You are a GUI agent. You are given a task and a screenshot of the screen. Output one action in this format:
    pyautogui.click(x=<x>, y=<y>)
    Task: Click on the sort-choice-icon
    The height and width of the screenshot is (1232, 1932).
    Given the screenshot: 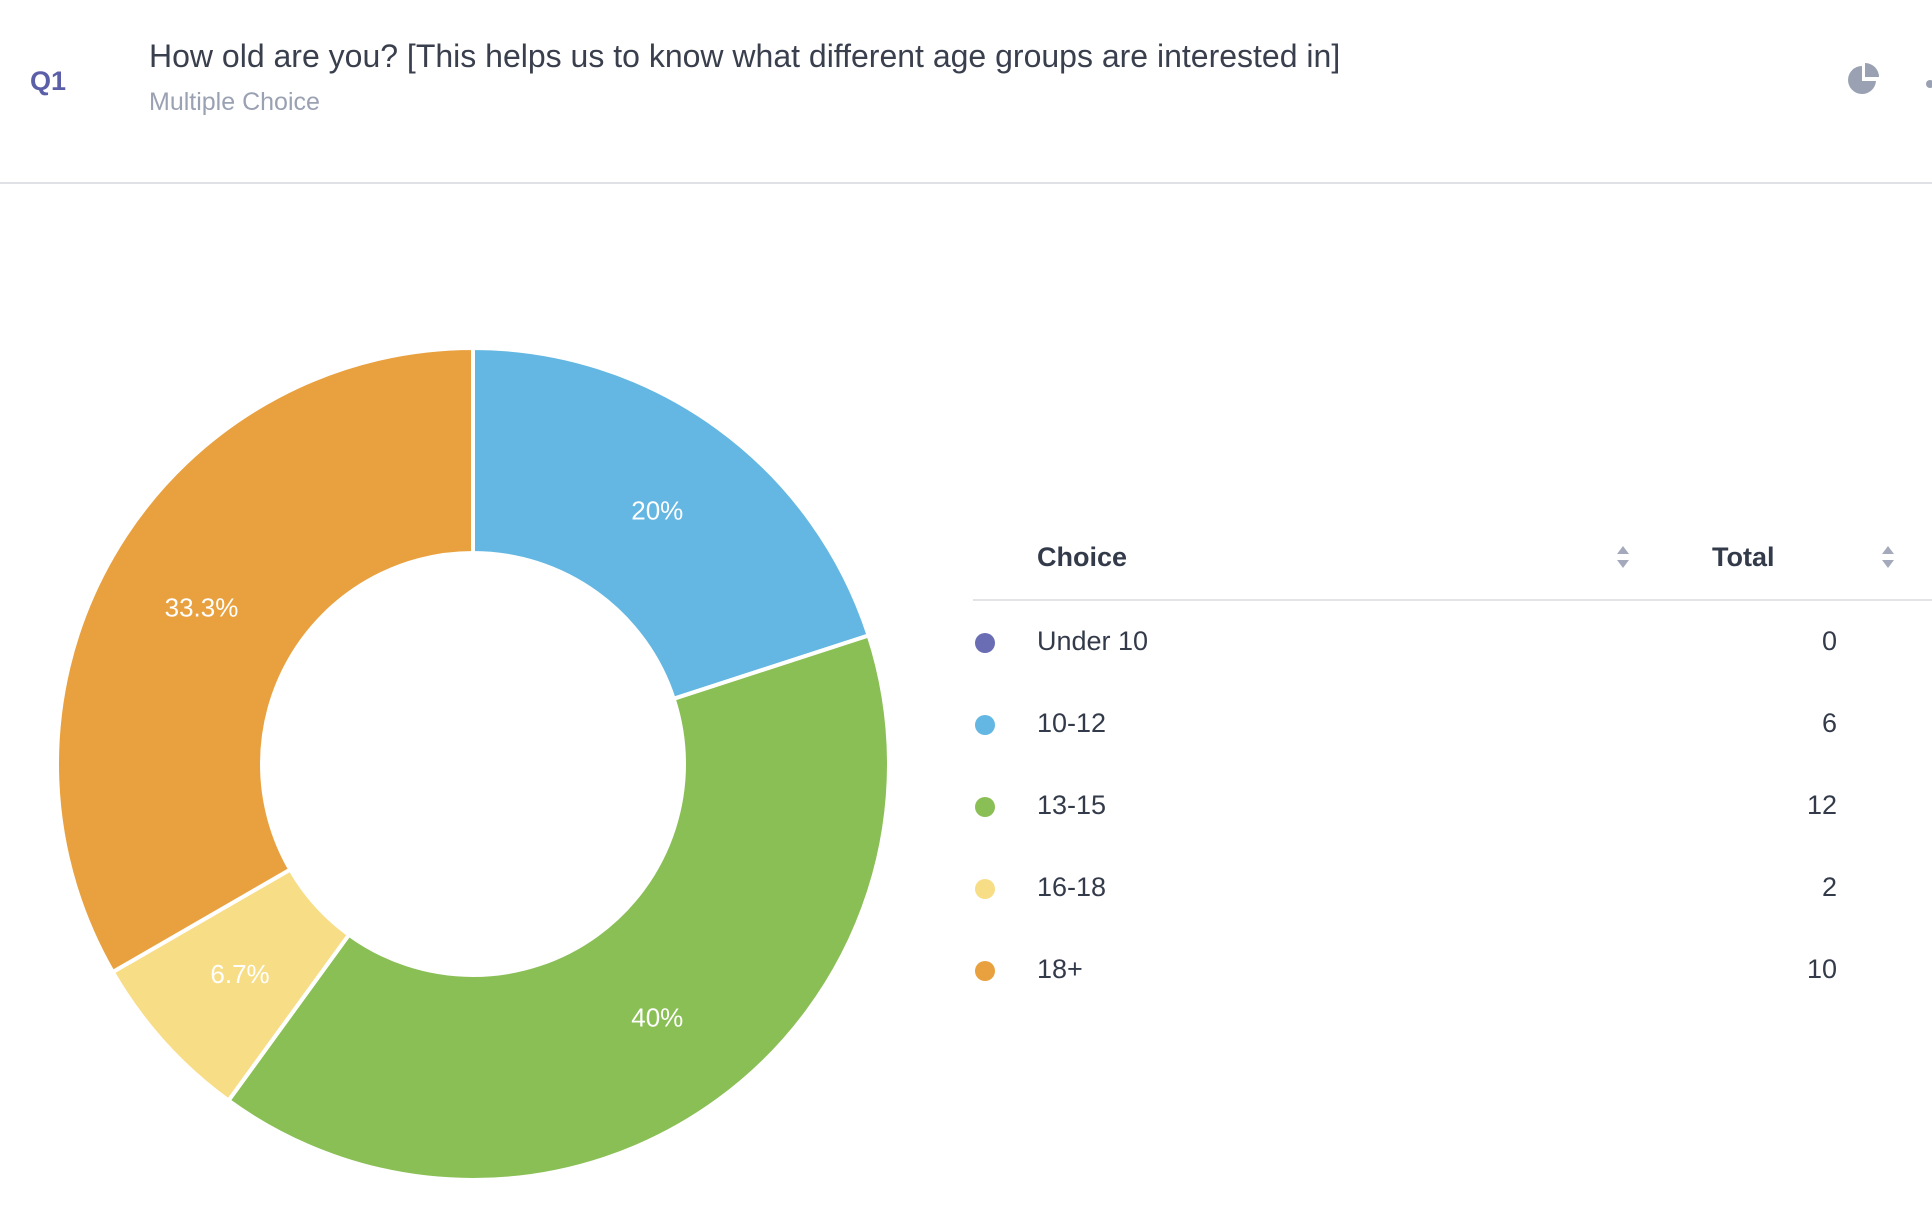 What is the action you would take?
    pyautogui.click(x=1623, y=559)
    